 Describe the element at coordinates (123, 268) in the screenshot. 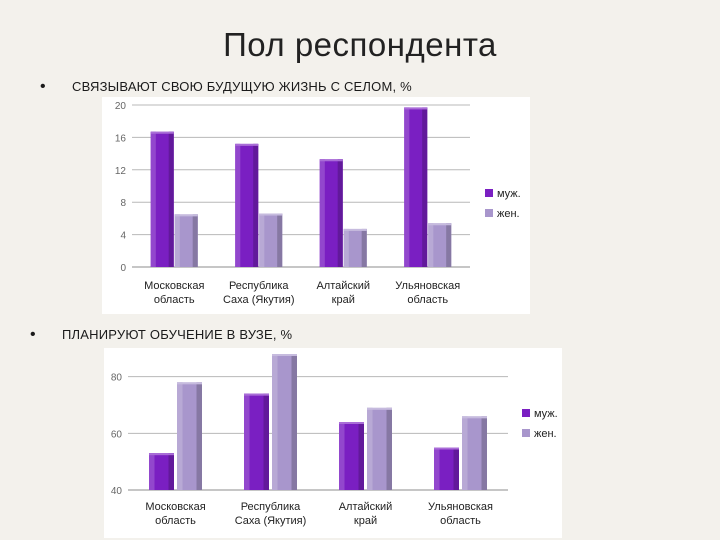

I see `chart-1-y-tick-label: 0` at that location.